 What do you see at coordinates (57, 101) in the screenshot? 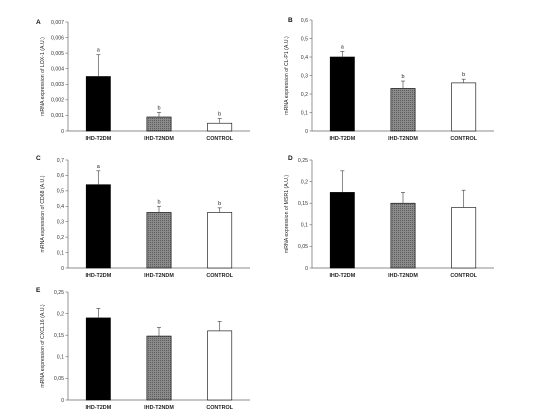
I see `y-tick-label: 0,002` at bounding box center [57, 101].